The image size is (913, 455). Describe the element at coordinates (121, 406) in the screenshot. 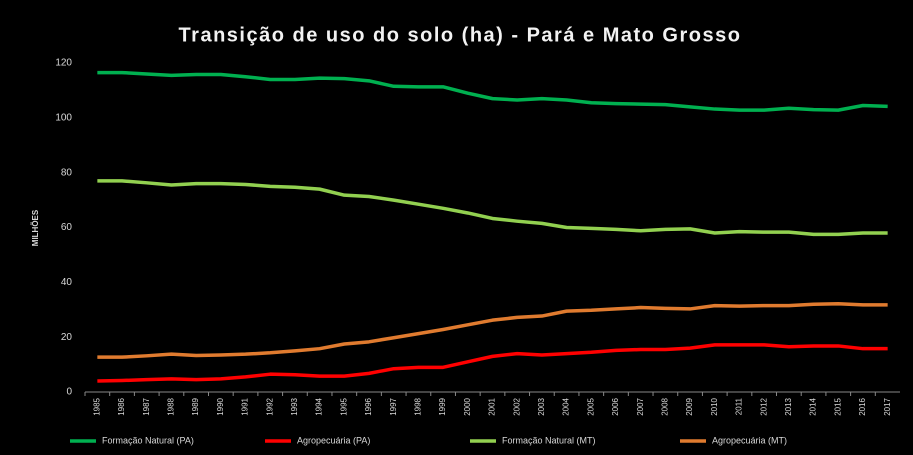

I see `x-tick-label: 1986` at that location.